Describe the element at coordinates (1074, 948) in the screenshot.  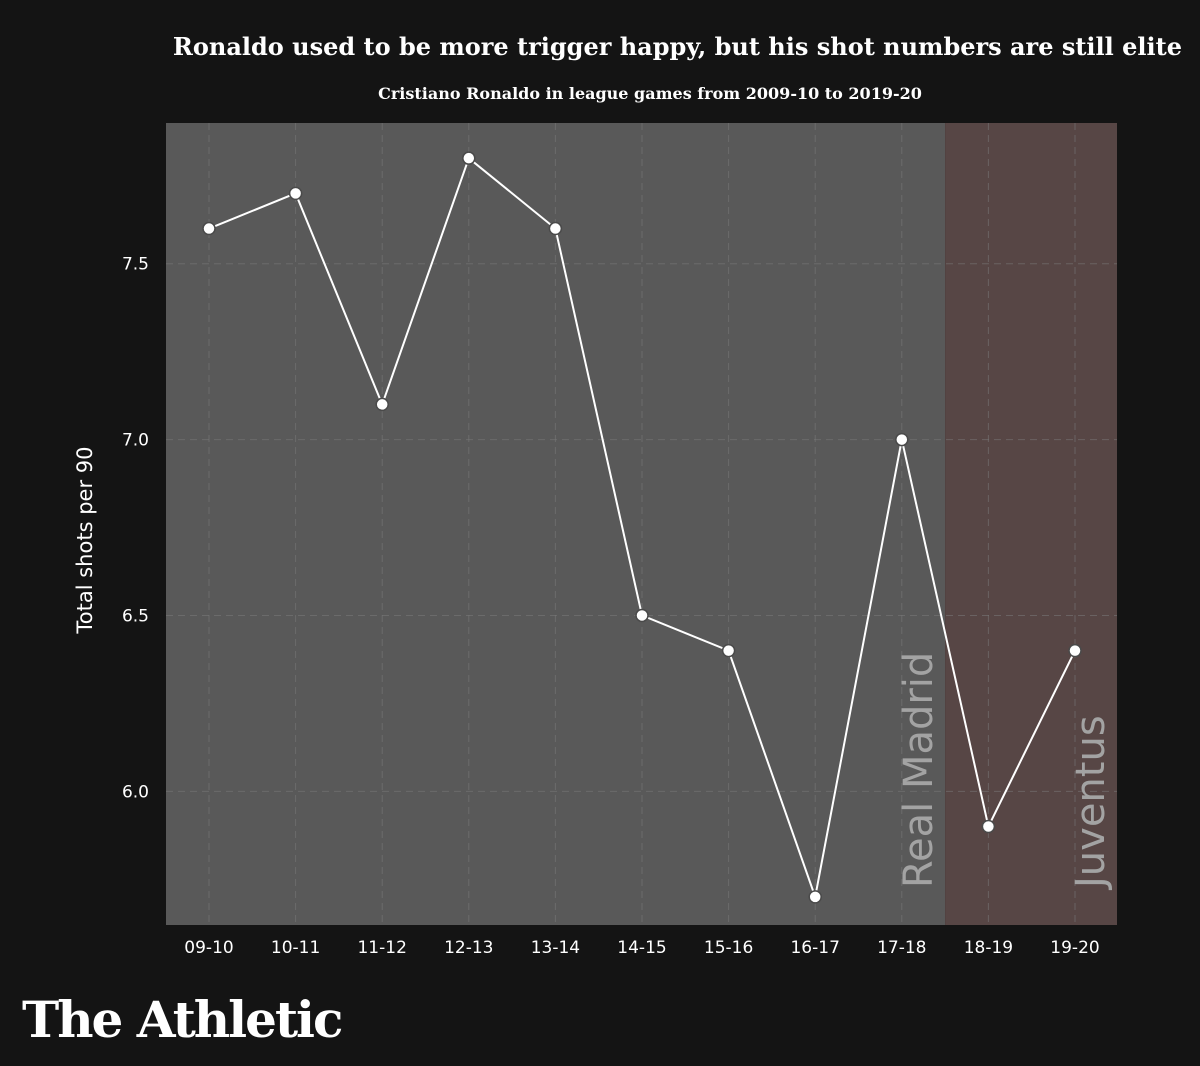
I see `x-tick-label: 19-20` at that location.